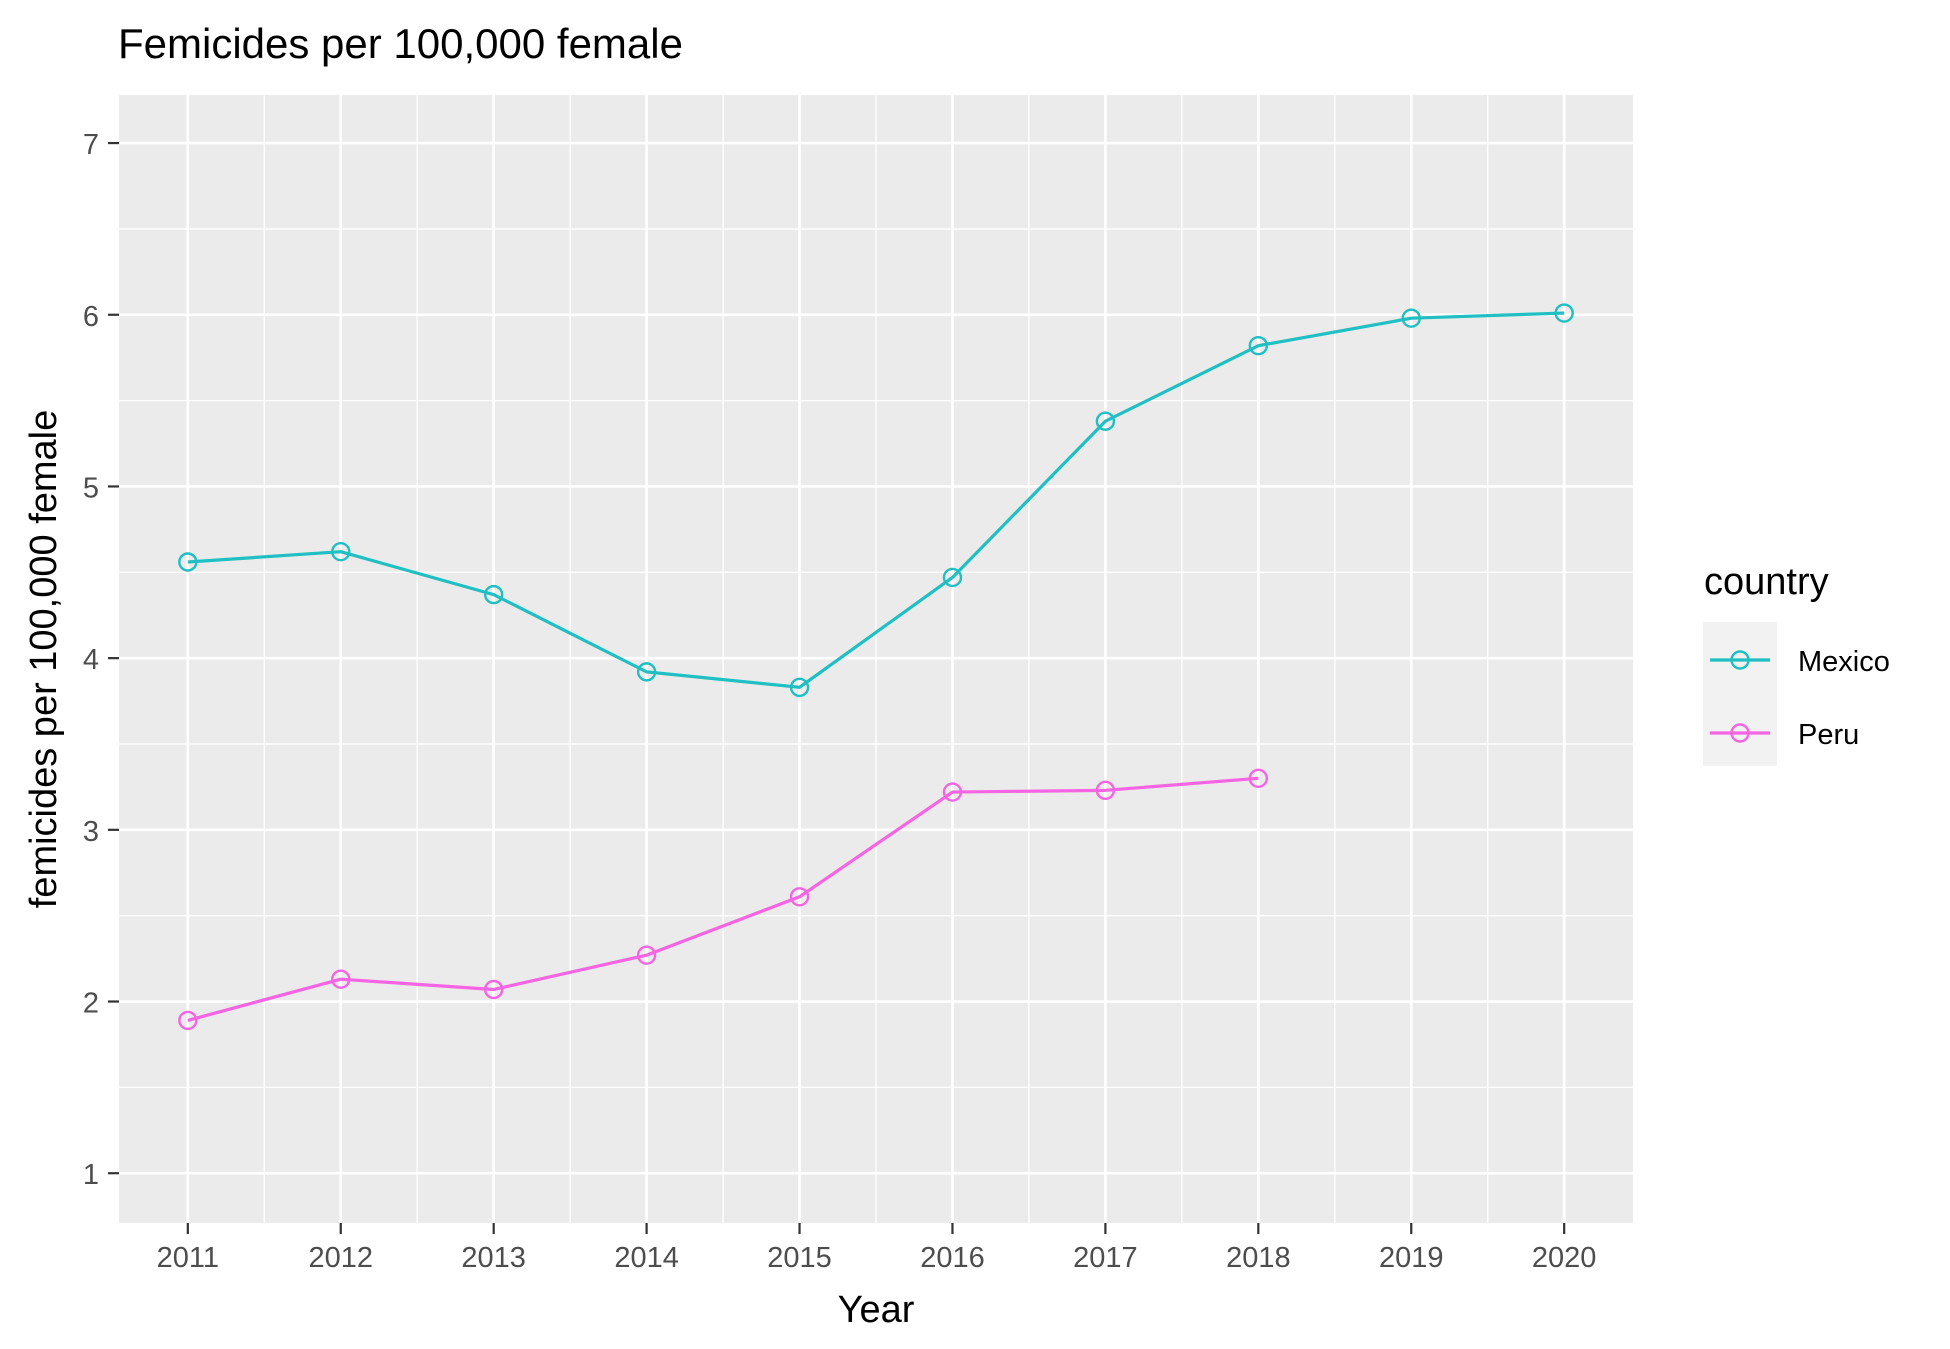 This screenshot has height=1349, width=1950. Describe the element at coordinates (101, 660) in the screenshot. I see `y-axis: 1 2 3 4 5 6 7` at that location.